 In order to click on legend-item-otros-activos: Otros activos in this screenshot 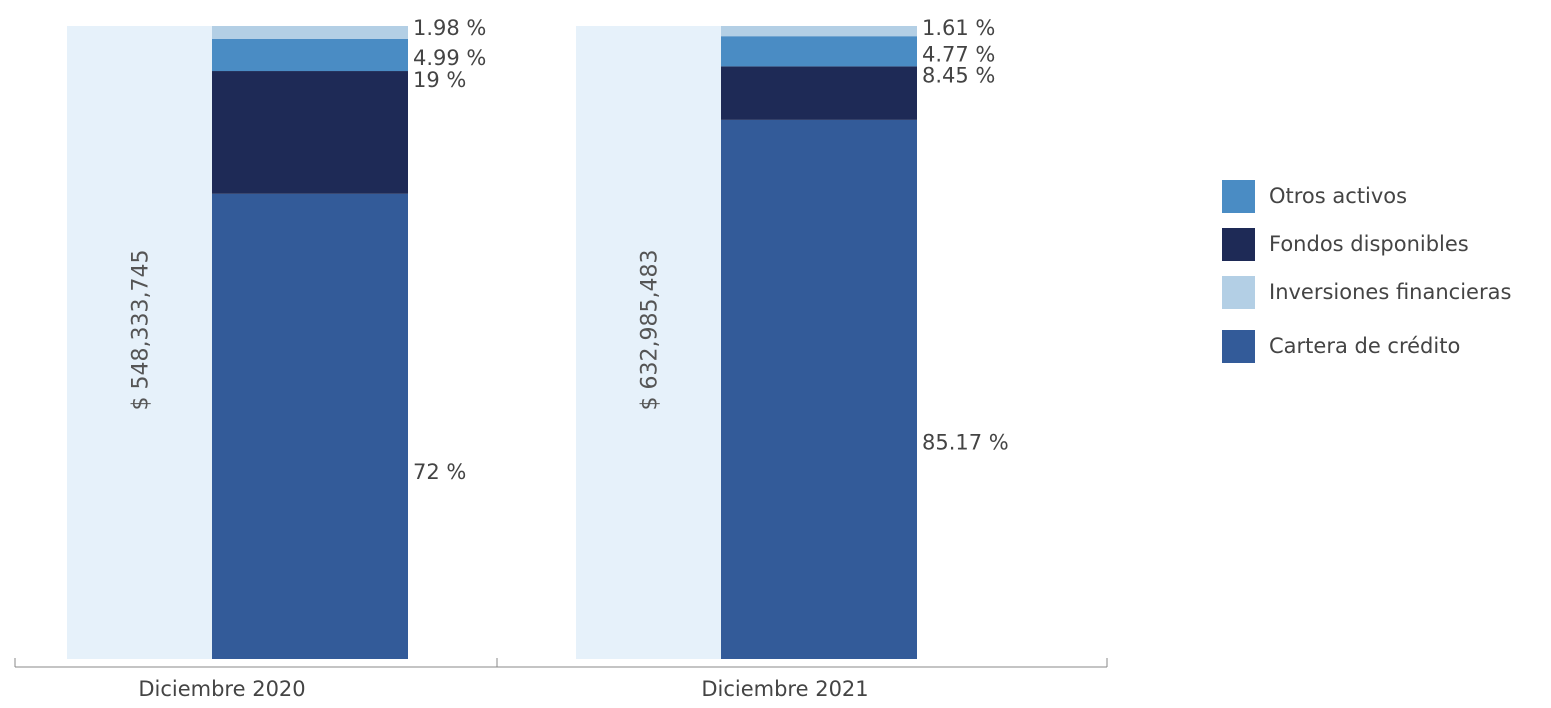, I will do `click(1366, 196)`.